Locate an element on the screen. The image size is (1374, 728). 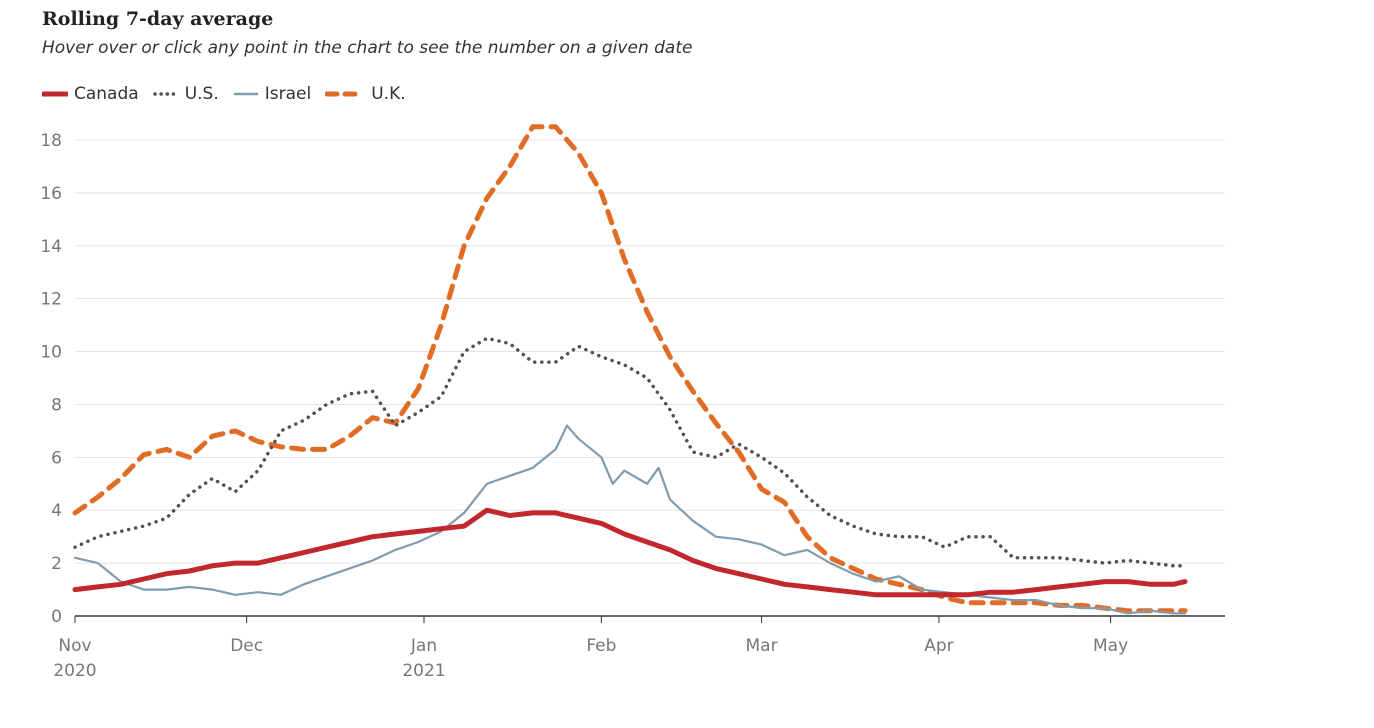
legend-item-canada: Canada is located at coordinates (90, 94).